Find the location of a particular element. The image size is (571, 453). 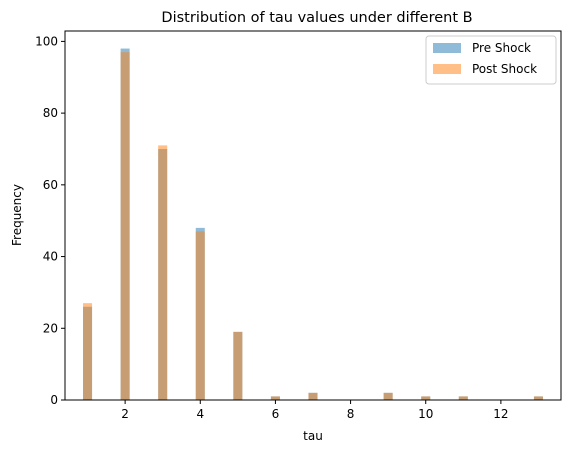

x-axis-ticks: 2 4 6 8 10 12 is located at coordinates (315, 410).